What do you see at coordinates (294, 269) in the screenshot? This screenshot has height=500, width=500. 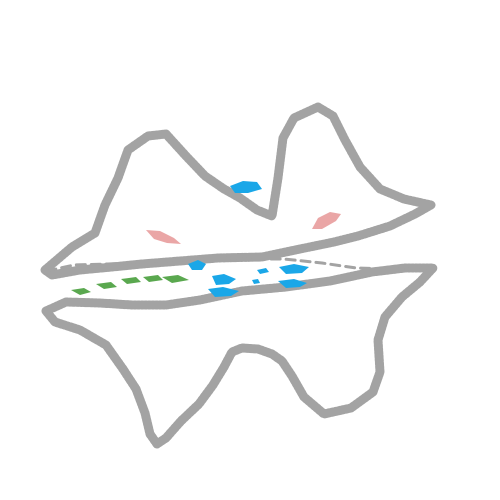 I see `right-blue-mark-a` at bounding box center [294, 269].